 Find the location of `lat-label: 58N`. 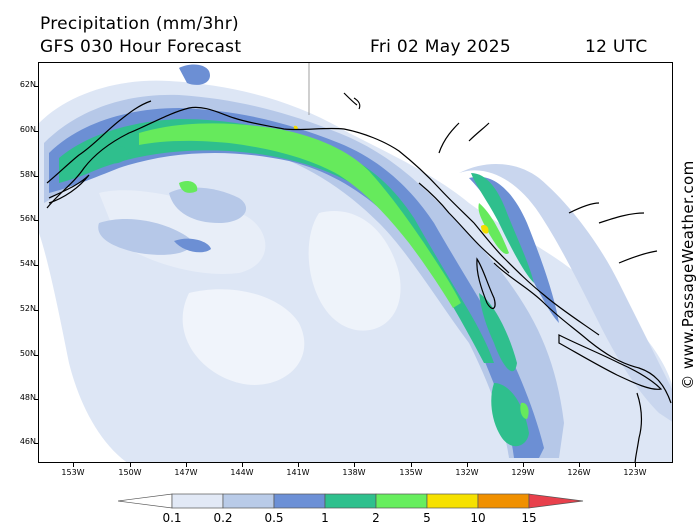

lat-label: 58N is located at coordinates (27, 174).